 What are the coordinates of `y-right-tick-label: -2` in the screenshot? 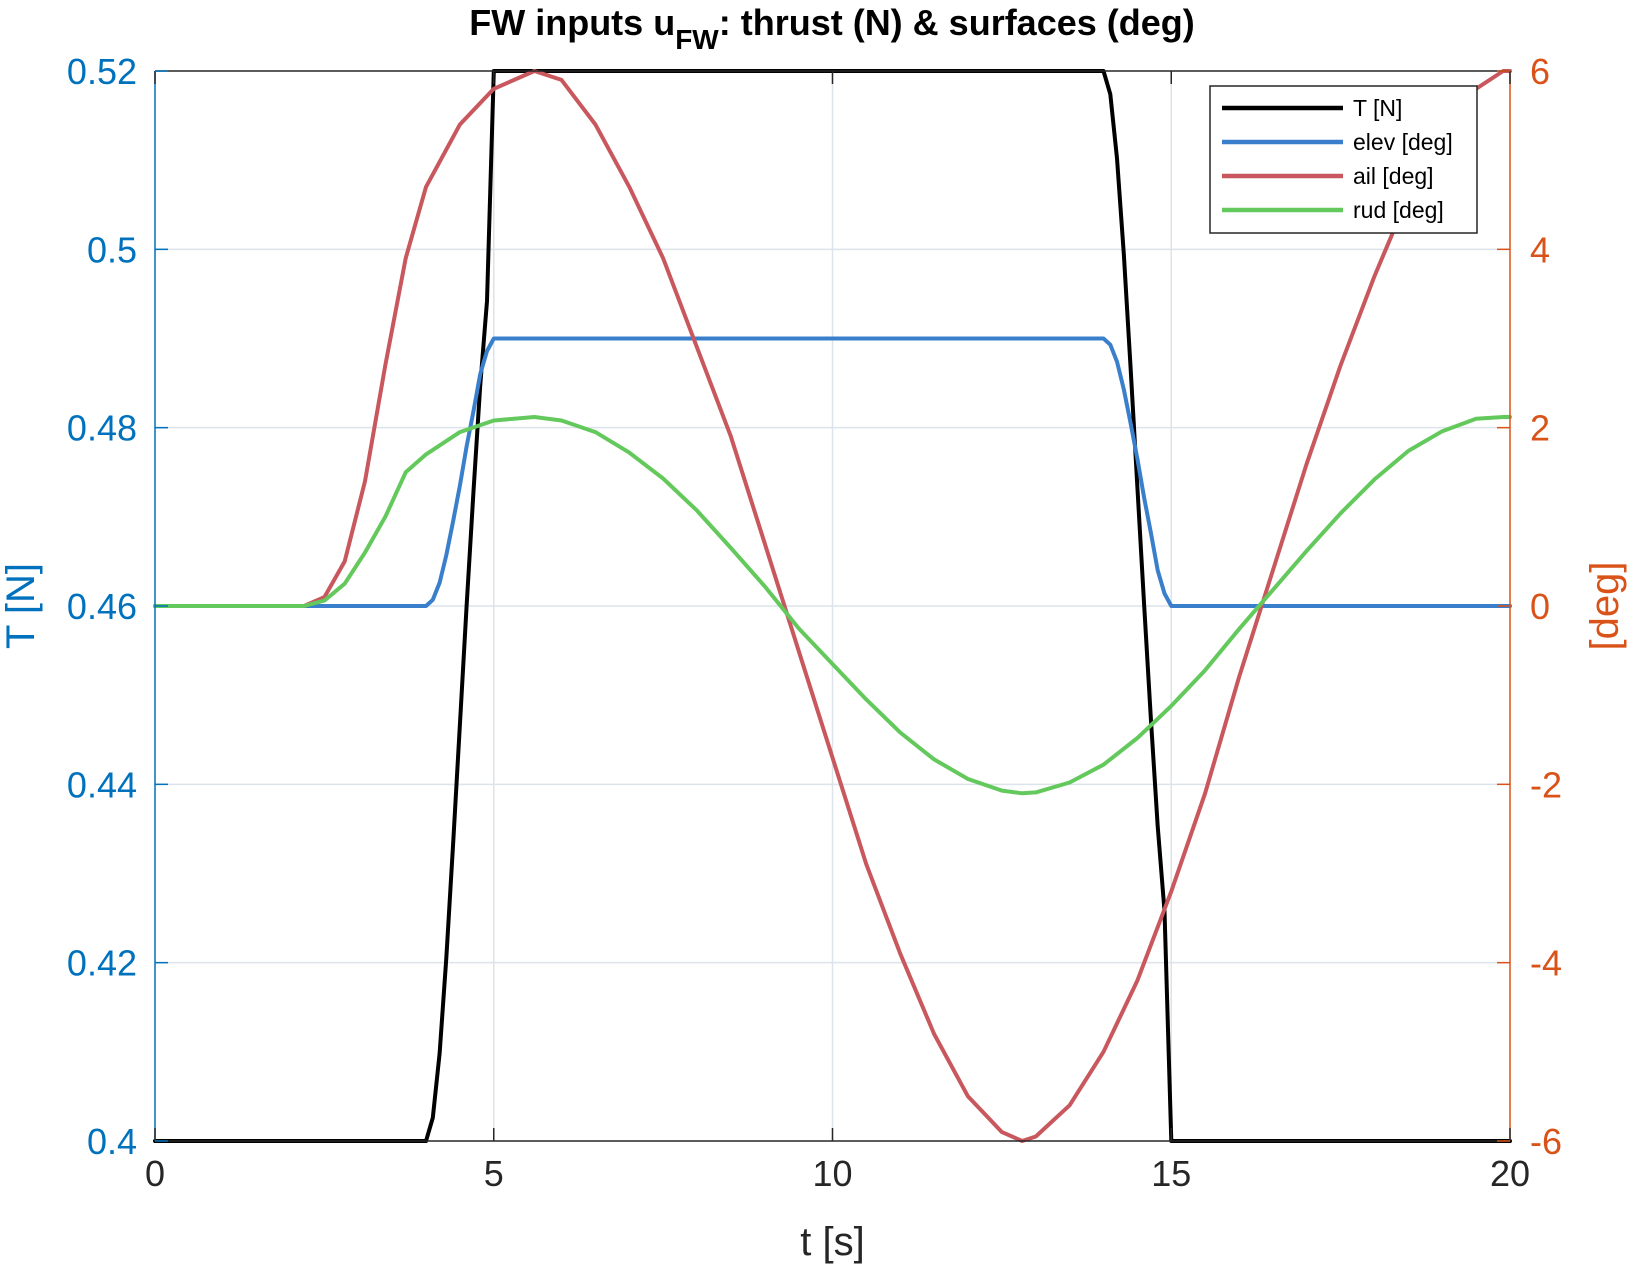 It's located at (1546, 784).